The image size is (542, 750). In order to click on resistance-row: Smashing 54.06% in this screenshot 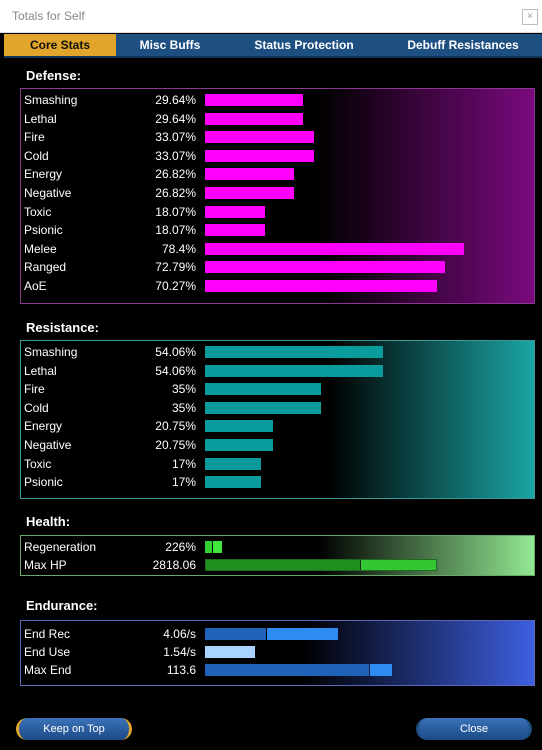, I will do `click(277, 352)`.